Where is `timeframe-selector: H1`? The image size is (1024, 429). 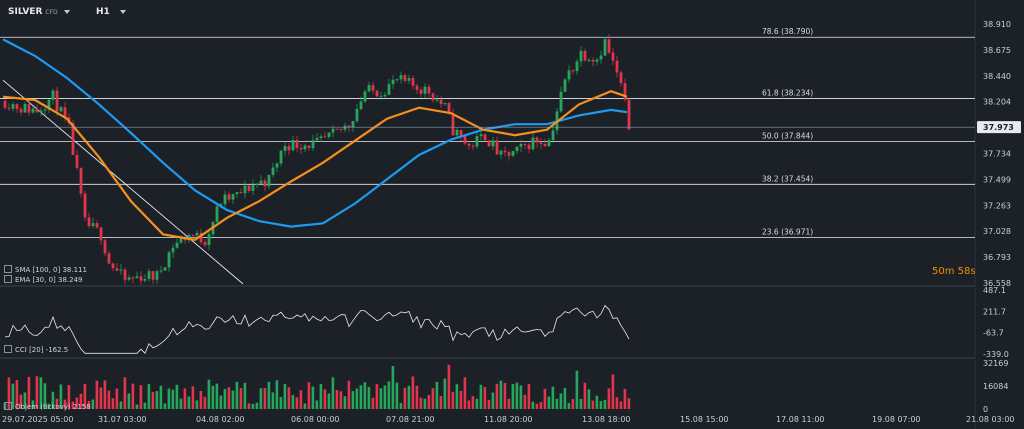
timeframe-selector: H1 is located at coordinates (111, 12).